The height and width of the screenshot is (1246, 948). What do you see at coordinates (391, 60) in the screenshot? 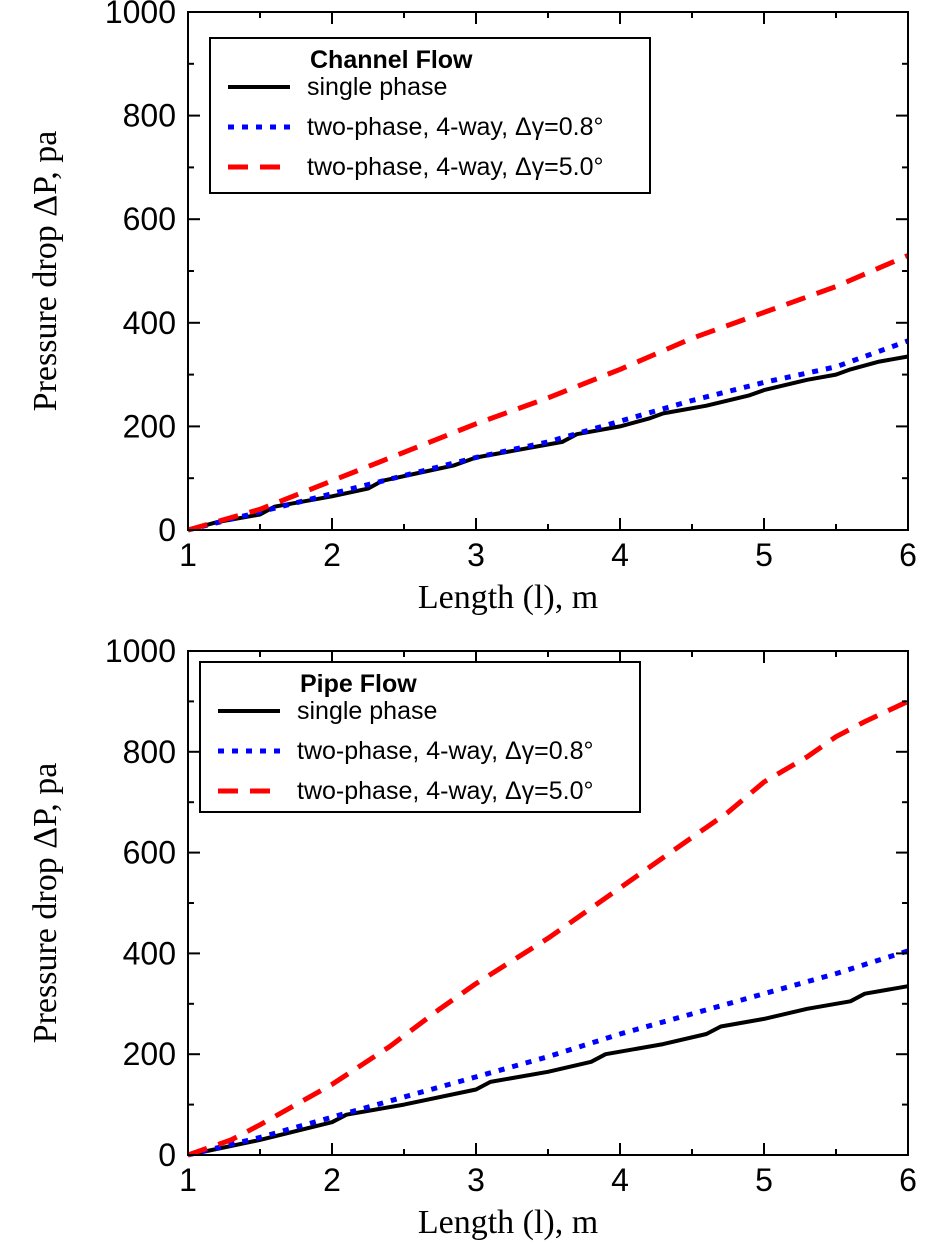
I see `legend-title: Channel Flow` at bounding box center [391, 60].